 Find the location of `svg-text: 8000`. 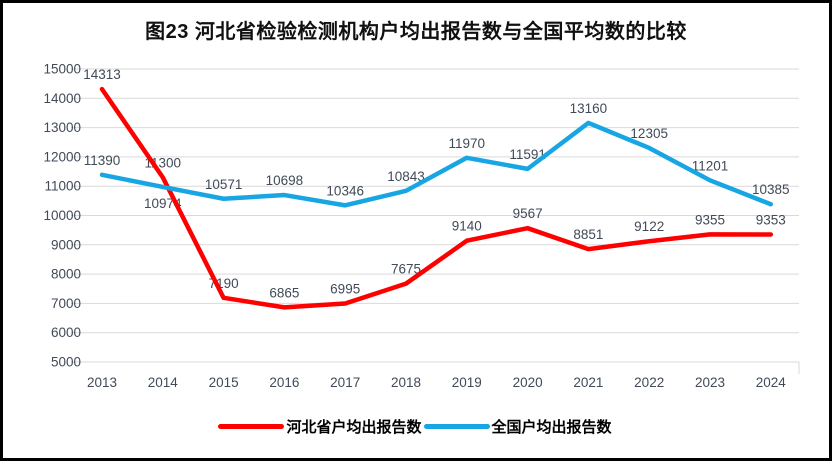

svg-text: 8000 is located at coordinates (66, 274).